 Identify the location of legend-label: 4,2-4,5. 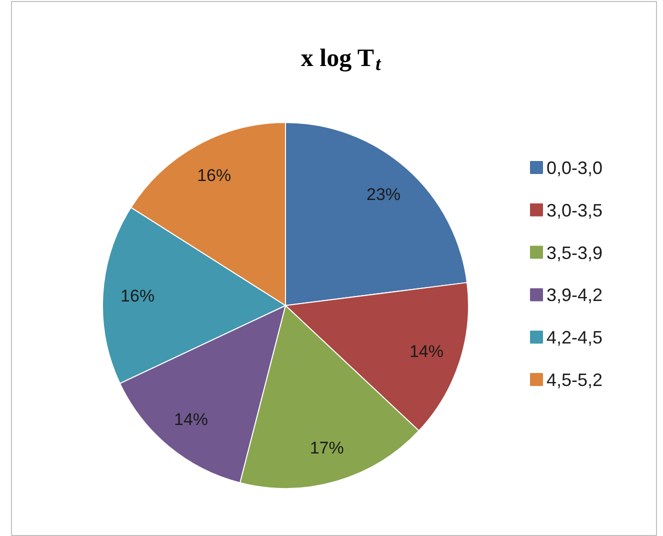
(574, 338).